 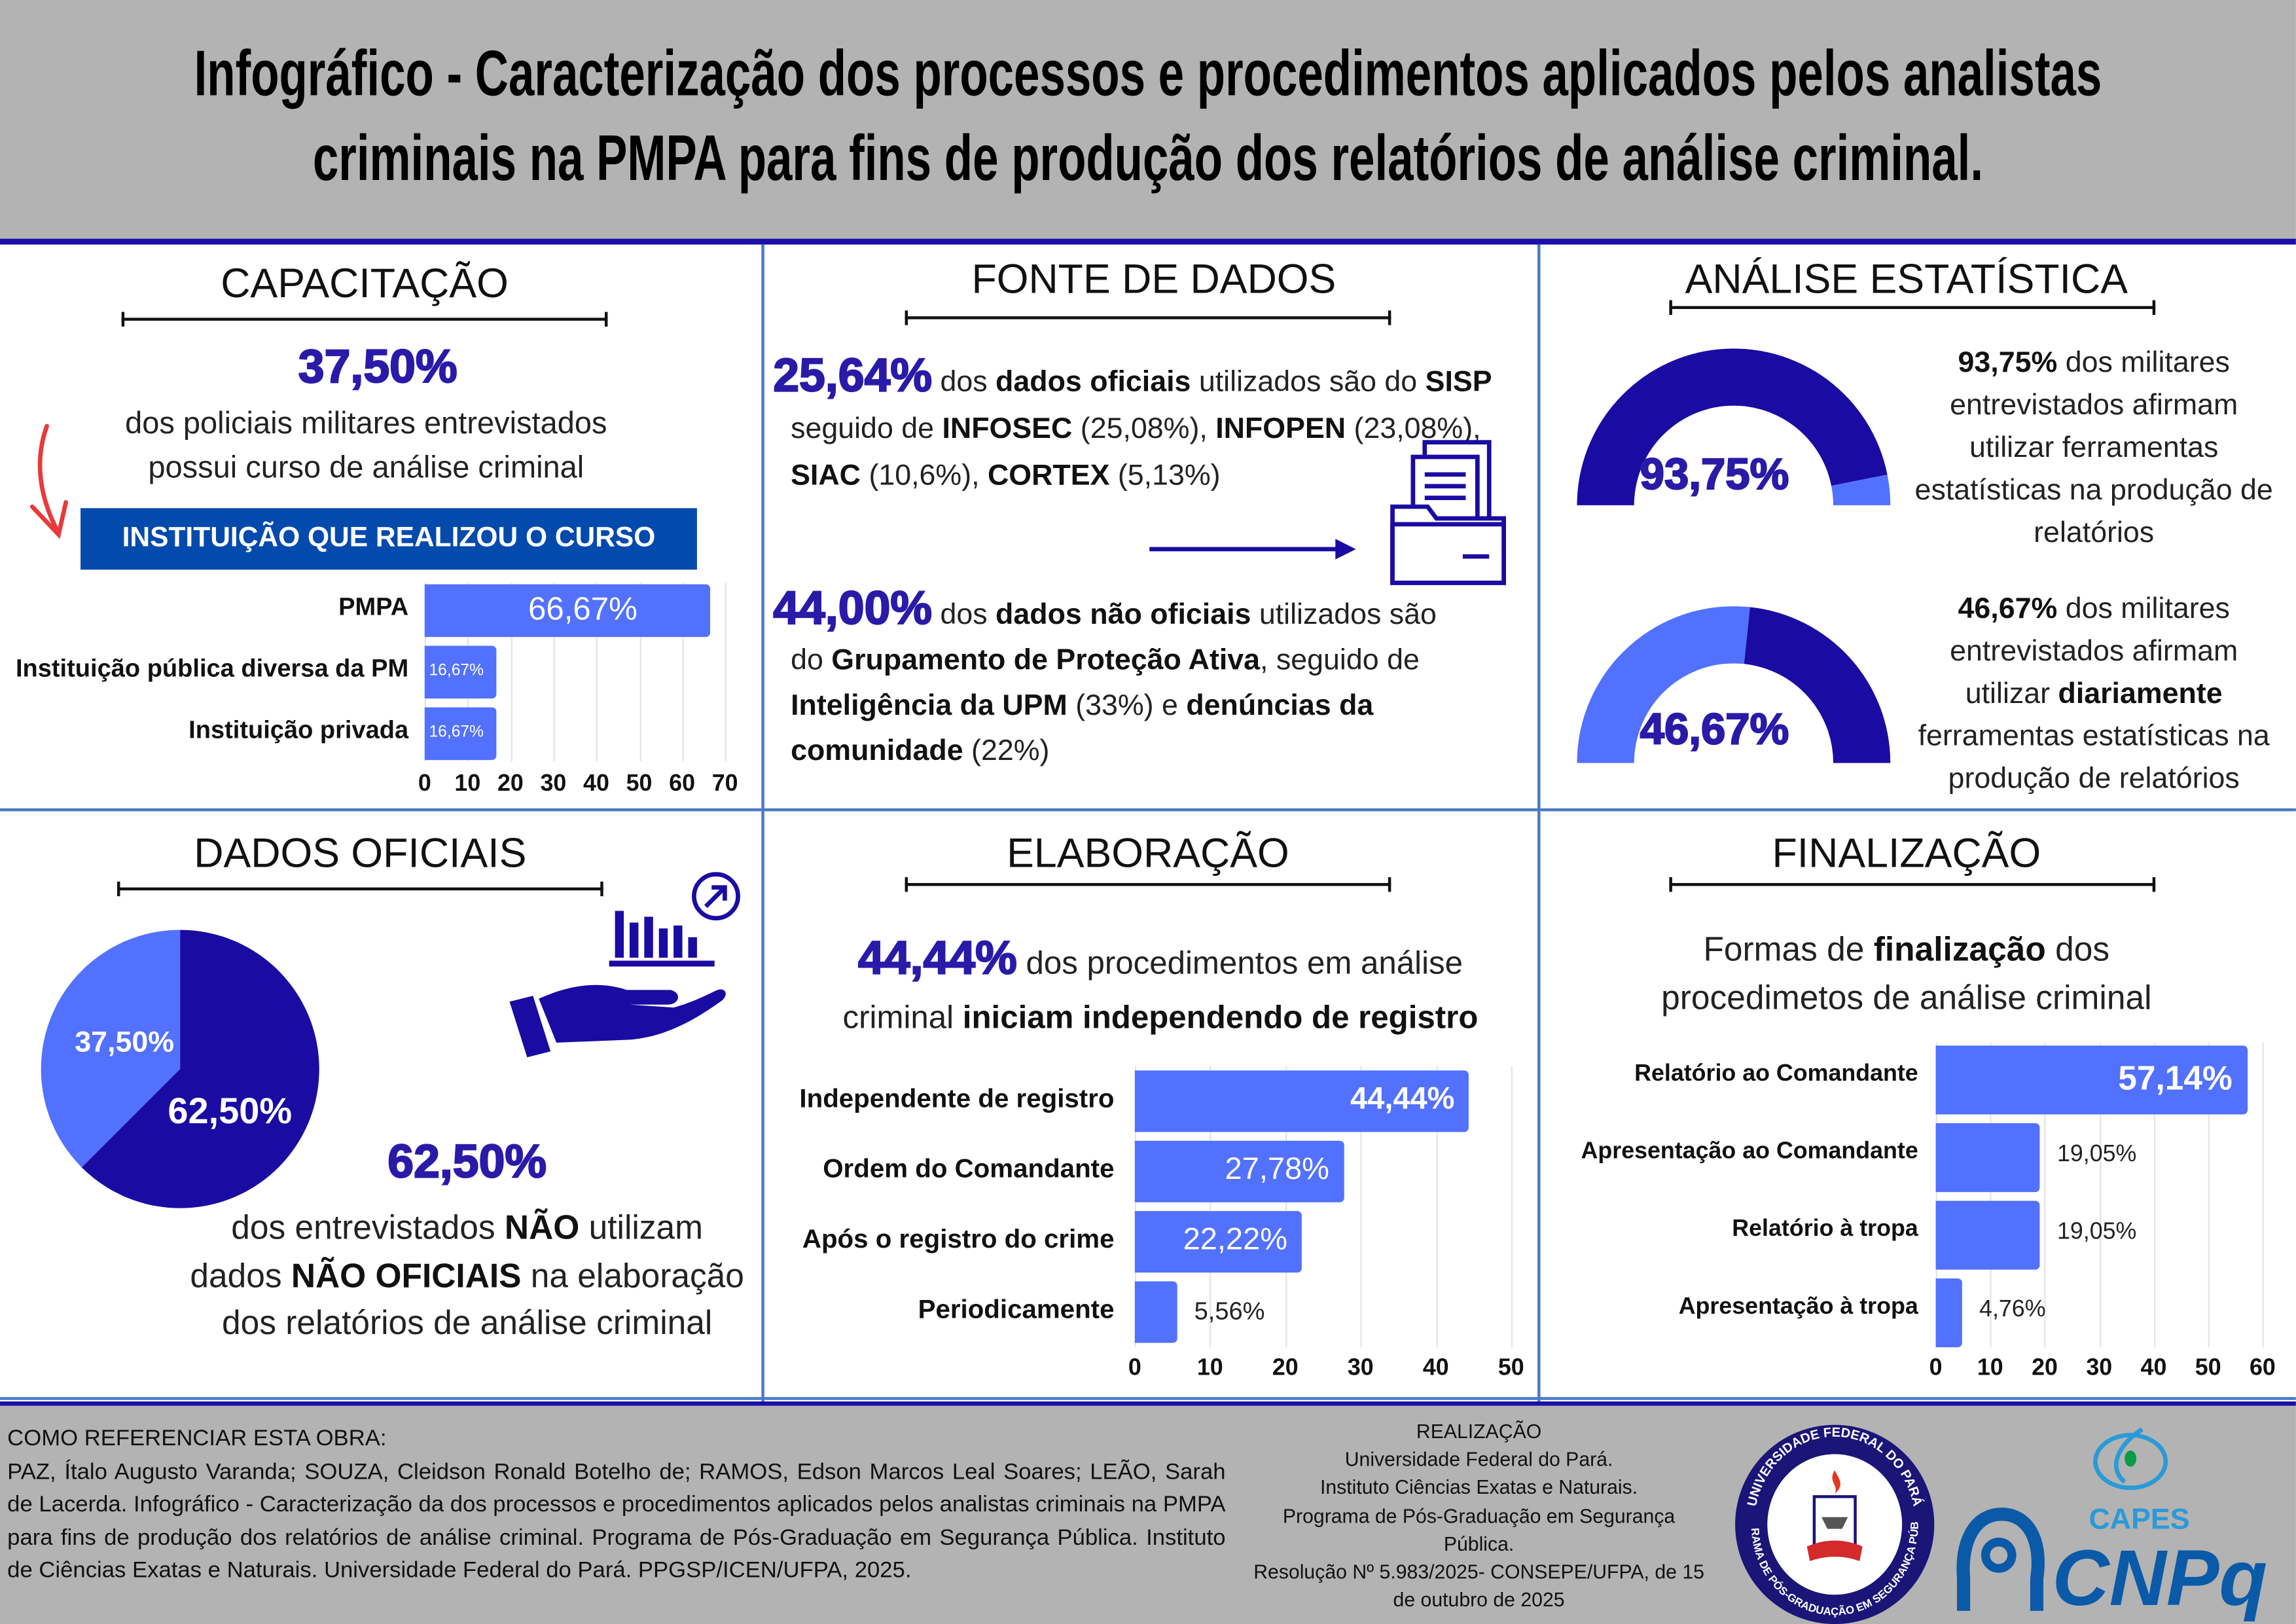 I want to click on svg-text: CNPq, so click(x=2159, y=1578).